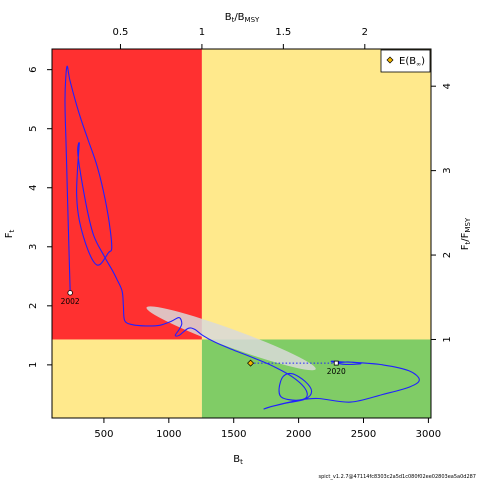  I want to click on y-axis-right: 1 2 3 4, so click(442, 213).